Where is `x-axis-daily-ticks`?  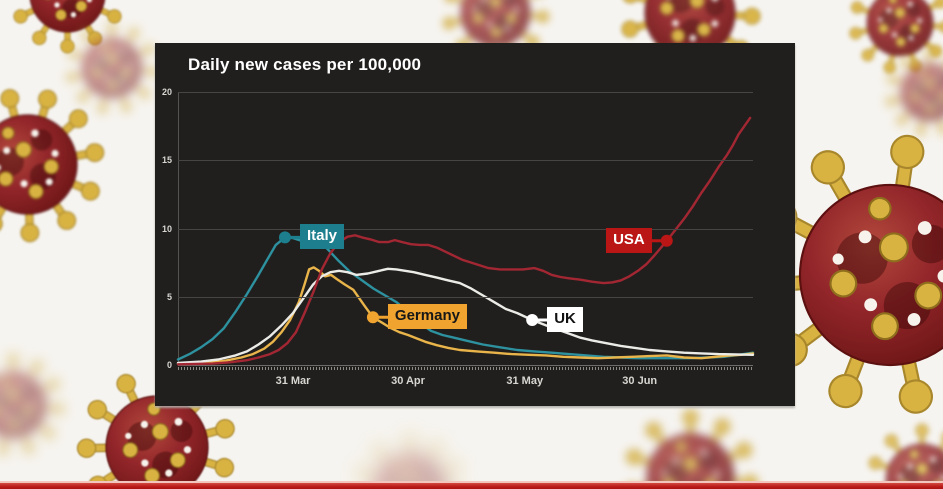
x-axis-daily-ticks is located at coordinates (465, 368).